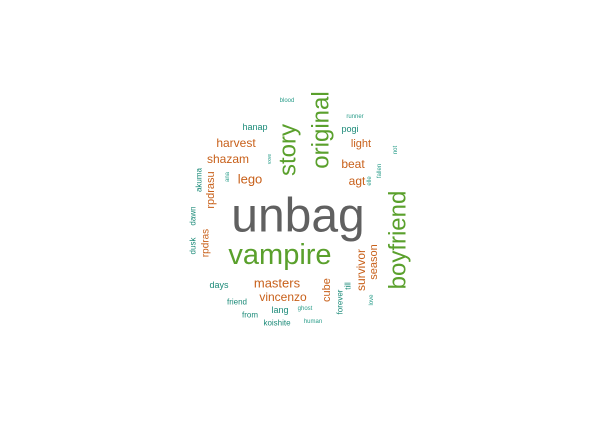 The height and width of the screenshot is (428, 600). What do you see at coordinates (219, 285) in the screenshot?
I see `word-days: days` at bounding box center [219, 285].